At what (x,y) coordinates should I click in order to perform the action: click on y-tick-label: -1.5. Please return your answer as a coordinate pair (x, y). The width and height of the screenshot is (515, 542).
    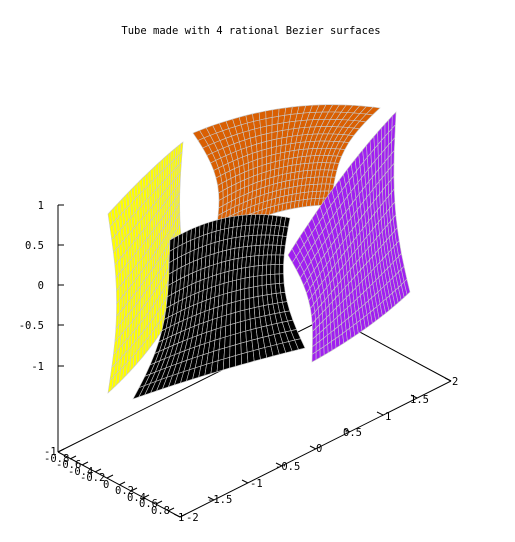
    Looking at the image, I should click on (219, 500).